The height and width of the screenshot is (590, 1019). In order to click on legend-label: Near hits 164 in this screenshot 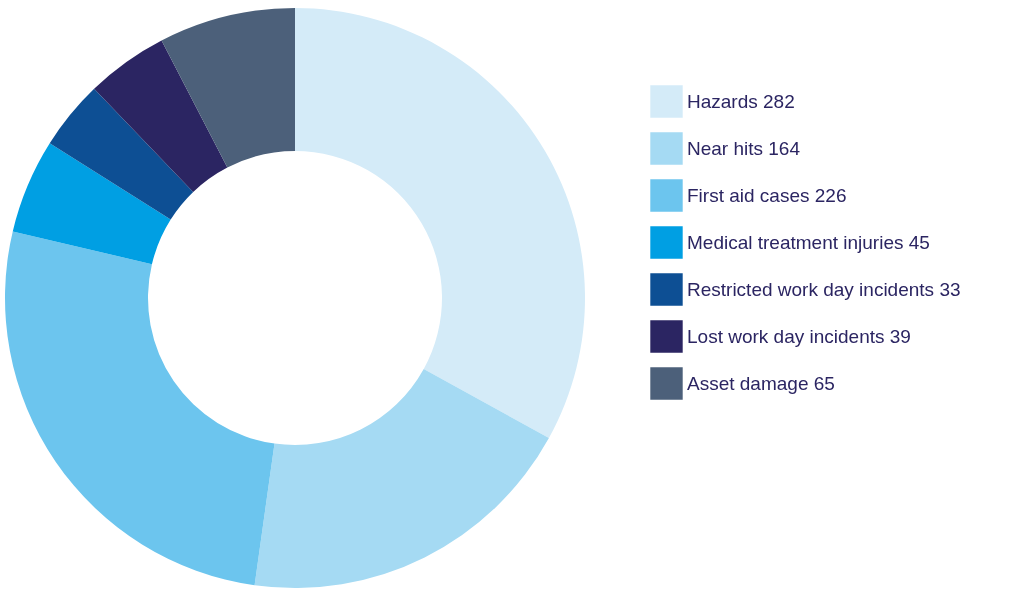, I will do `click(744, 148)`.